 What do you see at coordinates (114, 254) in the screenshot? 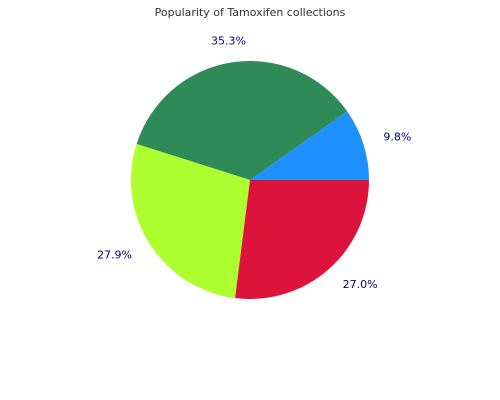
I see `data-label: 27.9%` at bounding box center [114, 254].